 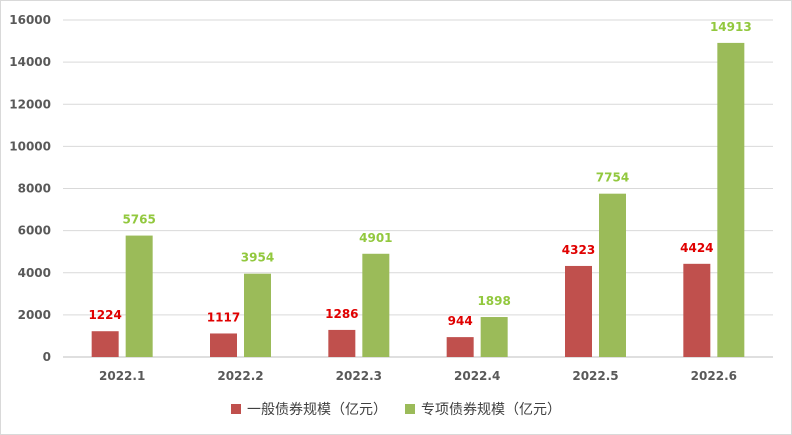 I want to click on y-tick-label: 6000, so click(x=34, y=231).